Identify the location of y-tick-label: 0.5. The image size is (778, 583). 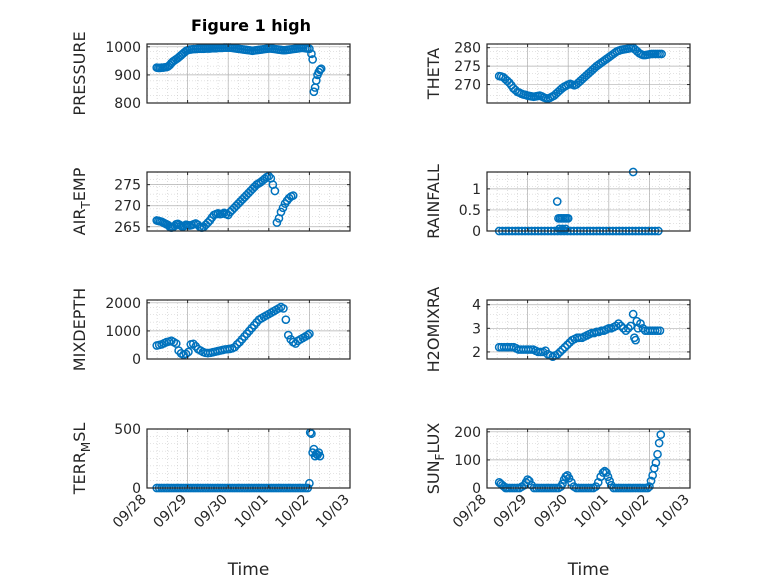
(470, 211).